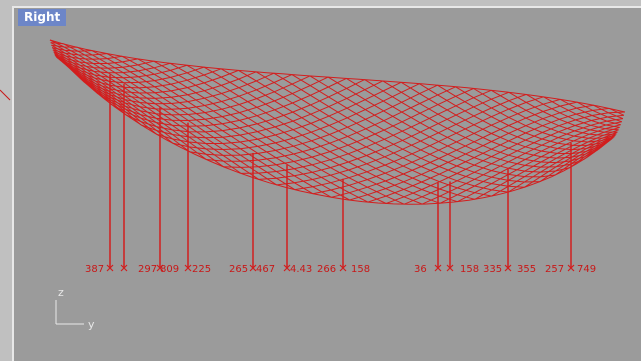 The height and width of the screenshot is (361, 641). I want to click on column-label: 265, so click(238, 269).